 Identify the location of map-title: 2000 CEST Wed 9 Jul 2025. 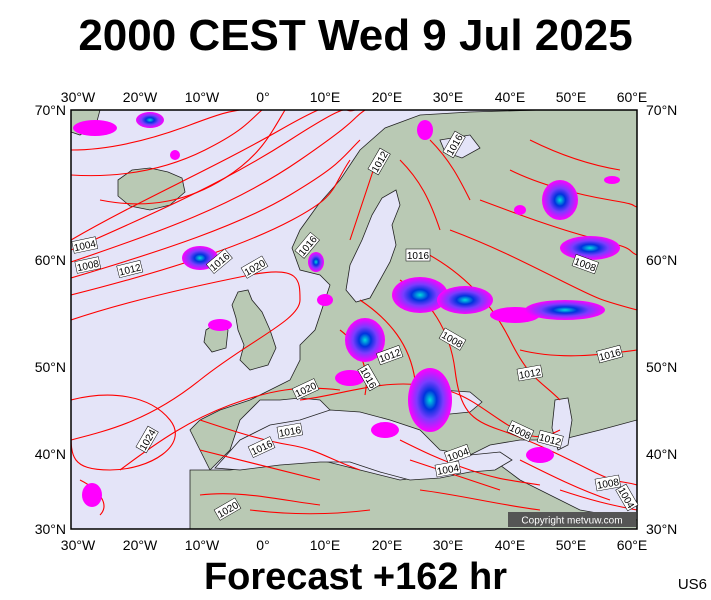
(355, 35).